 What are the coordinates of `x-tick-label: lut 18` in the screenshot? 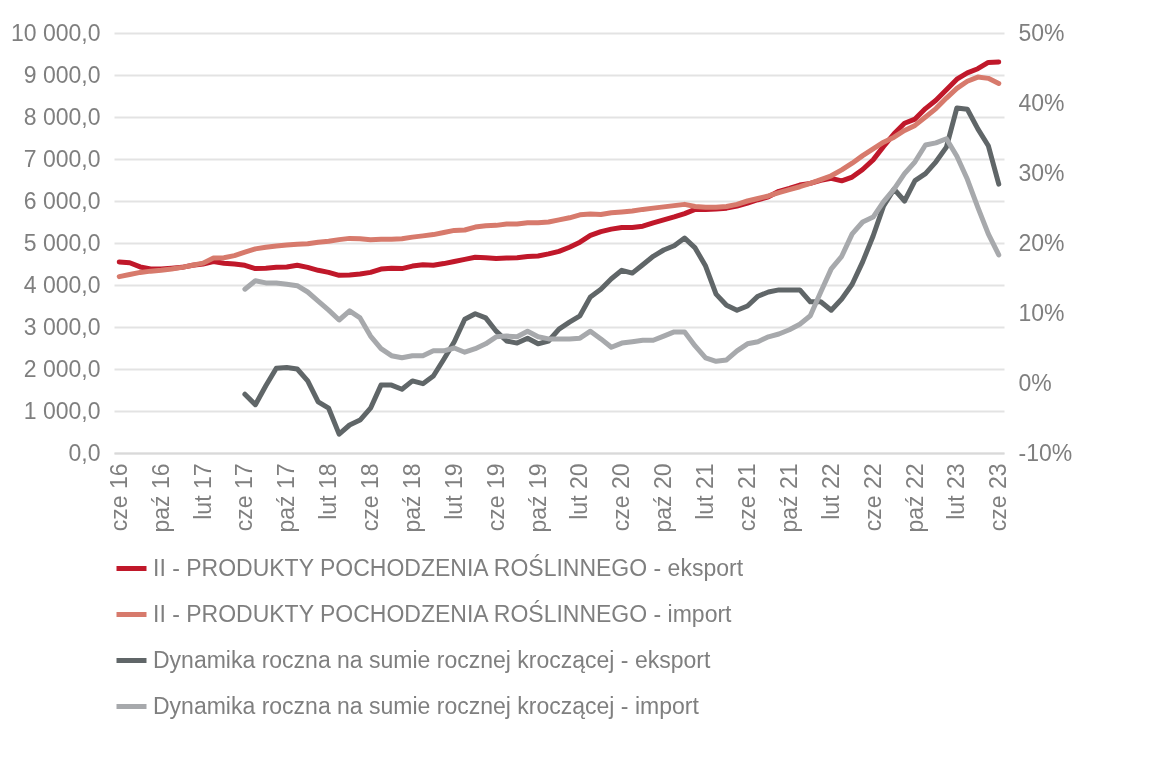 It's located at (328, 491).